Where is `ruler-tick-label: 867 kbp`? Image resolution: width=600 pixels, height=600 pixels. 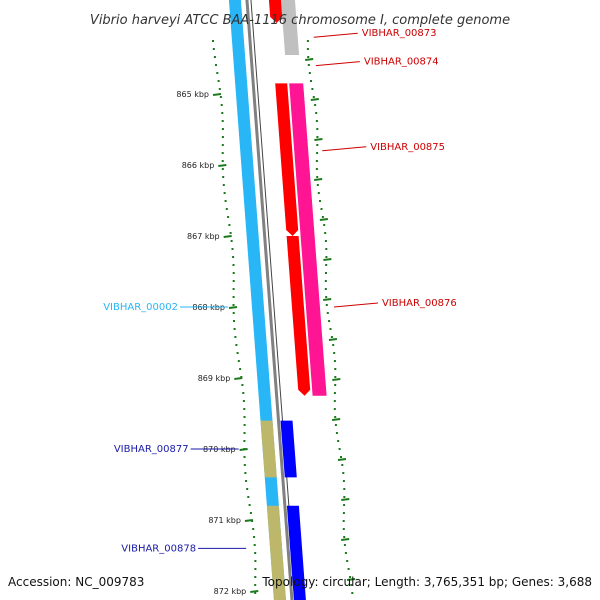 ruler-tick-label: 867 kbp is located at coordinates (203, 236).